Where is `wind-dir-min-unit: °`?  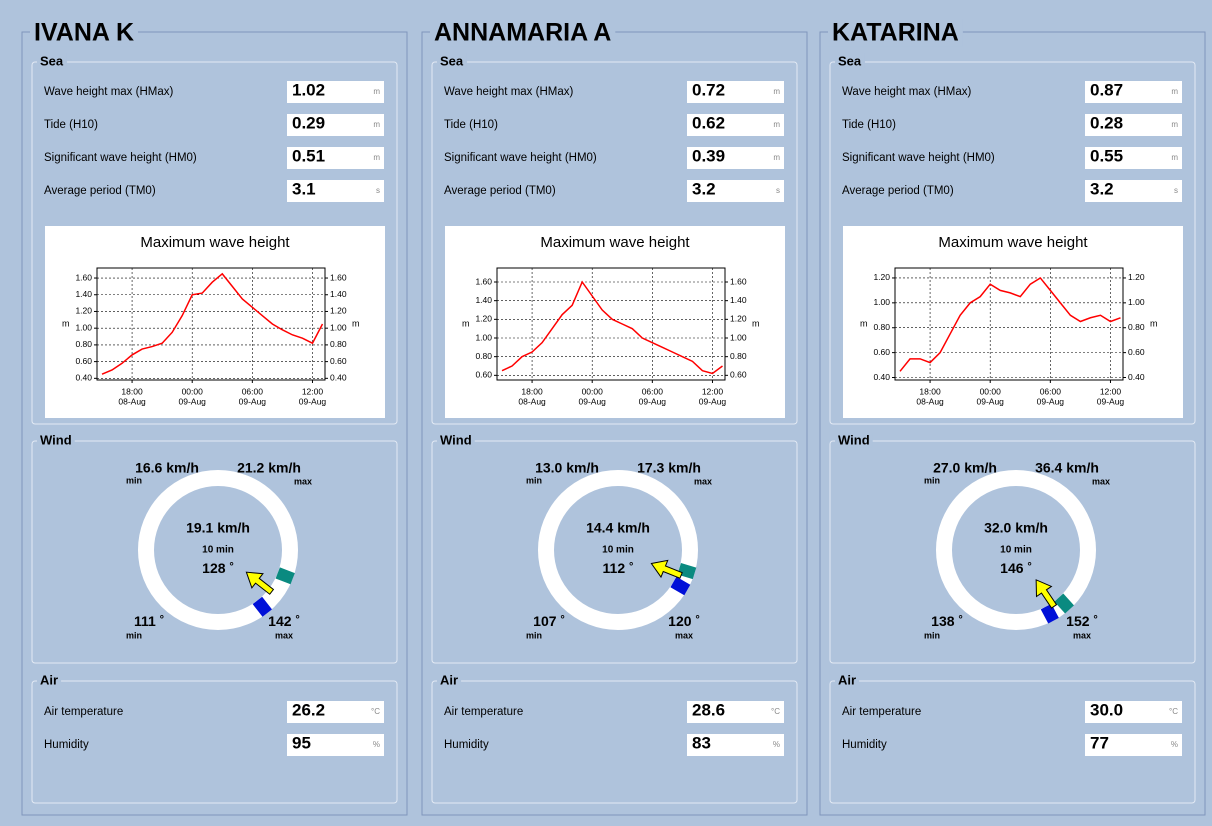 wind-dir-min-unit: ° is located at coordinates (562, 620).